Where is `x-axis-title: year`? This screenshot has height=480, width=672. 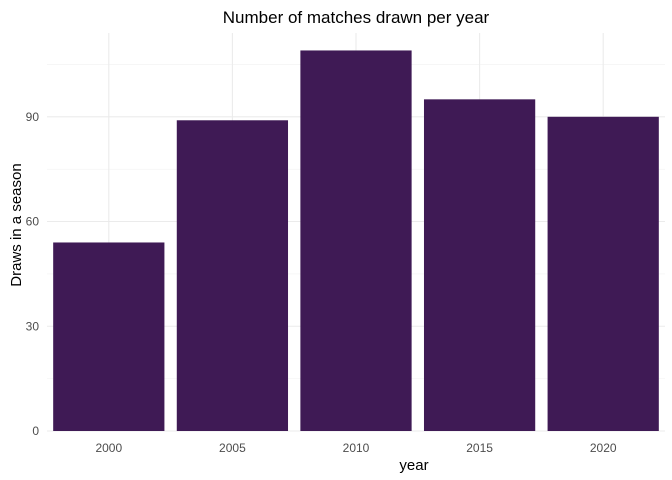 x-axis-title: year is located at coordinates (413, 465).